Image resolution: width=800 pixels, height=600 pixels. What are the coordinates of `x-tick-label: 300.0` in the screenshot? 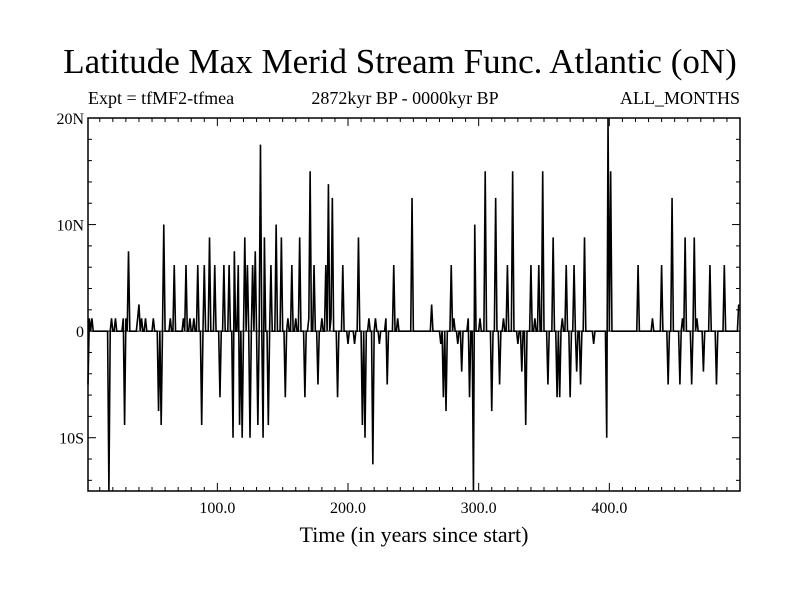 It's located at (479, 508).